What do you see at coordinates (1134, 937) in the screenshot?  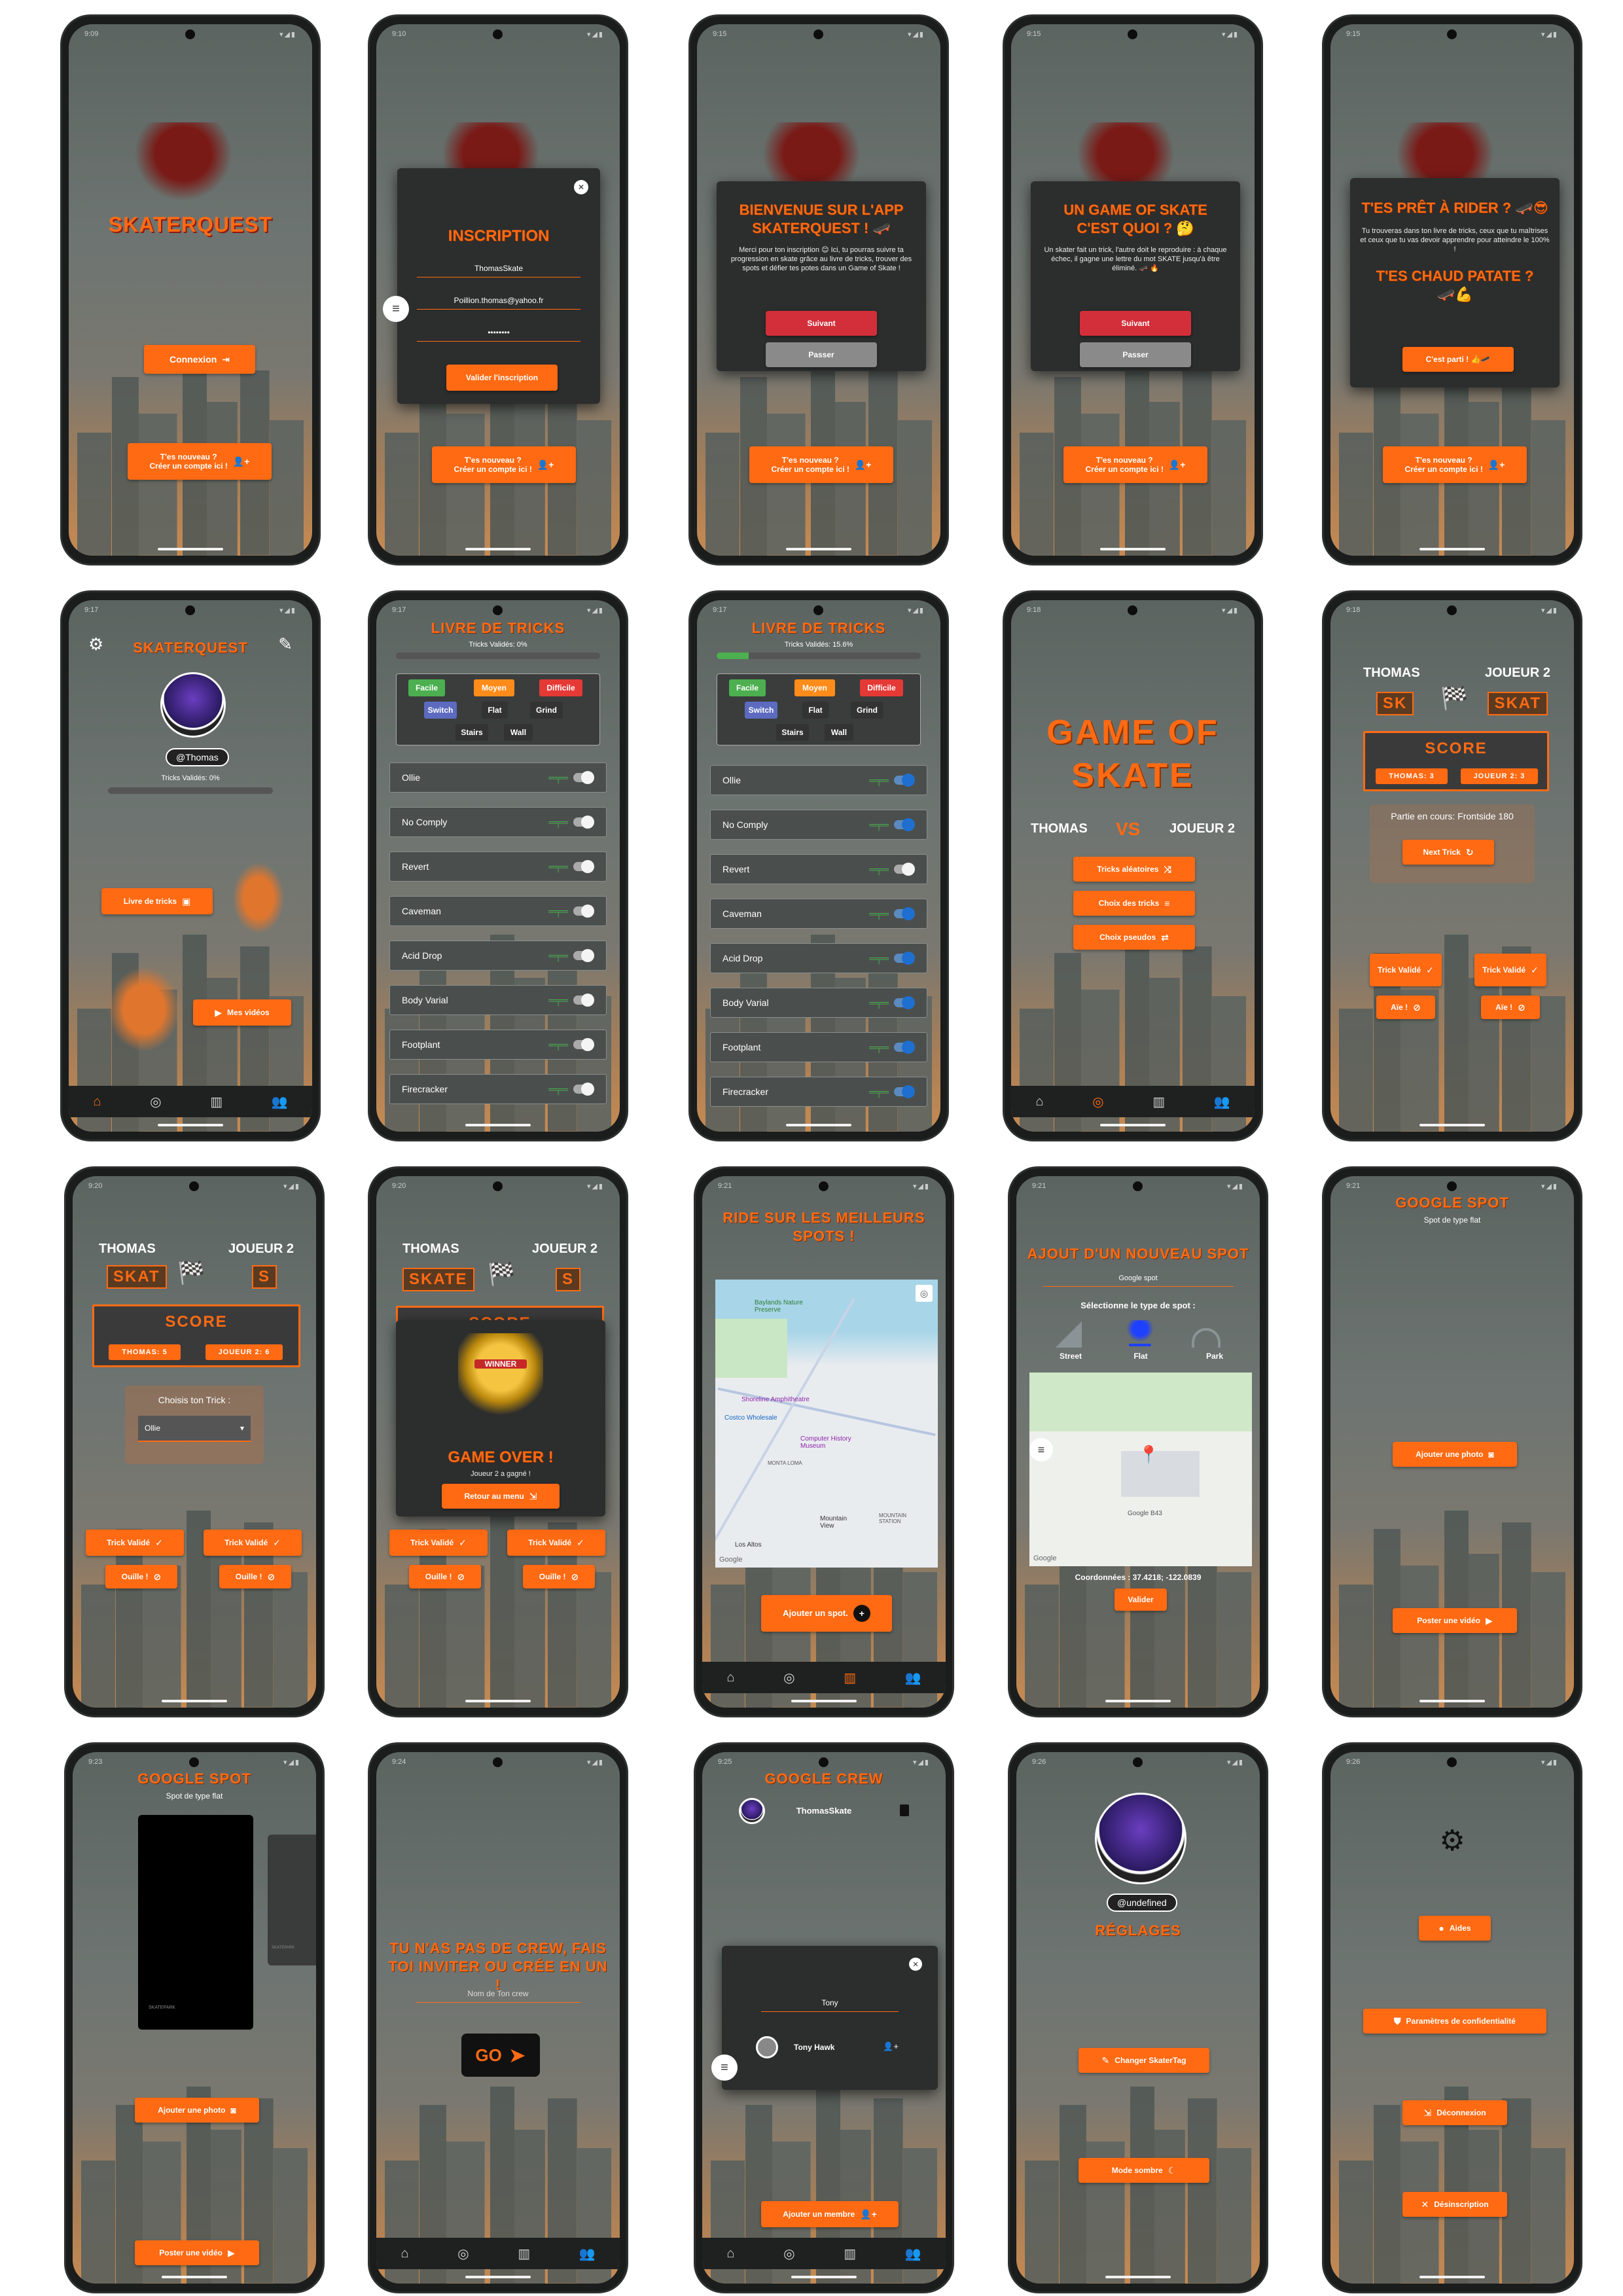 I see `choose-pseudos-button: Choix pseudos ⇄` at bounding box center [1134, 937].